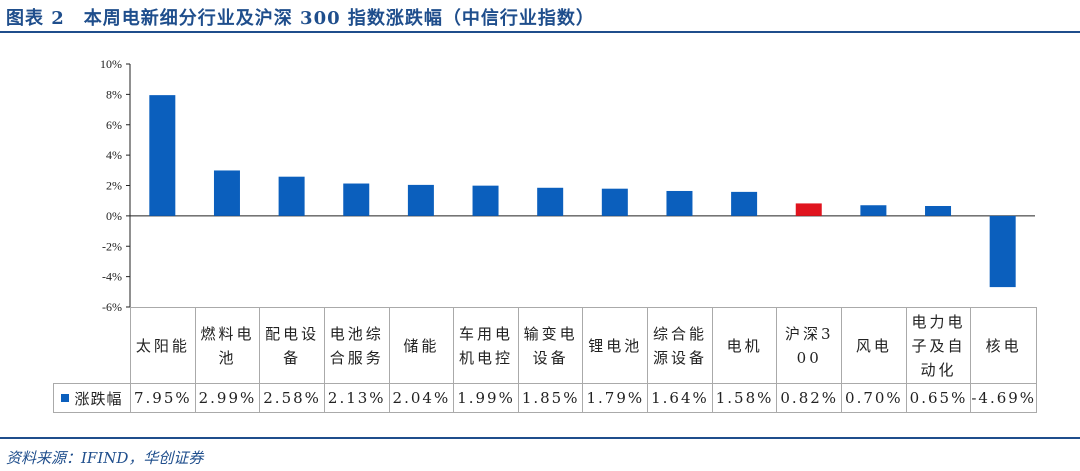 This screenshot has height=471, width=1080. Describe the element at coordinates (114, 155) in the screenshot. I see `y-tick-label: 4%` at that location.